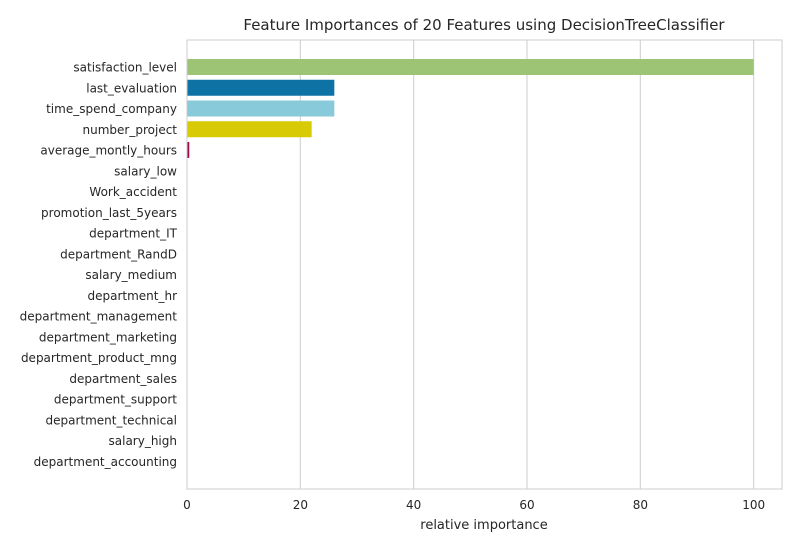  I want to click on y-tick-label: department_IT, so click(133, 234).